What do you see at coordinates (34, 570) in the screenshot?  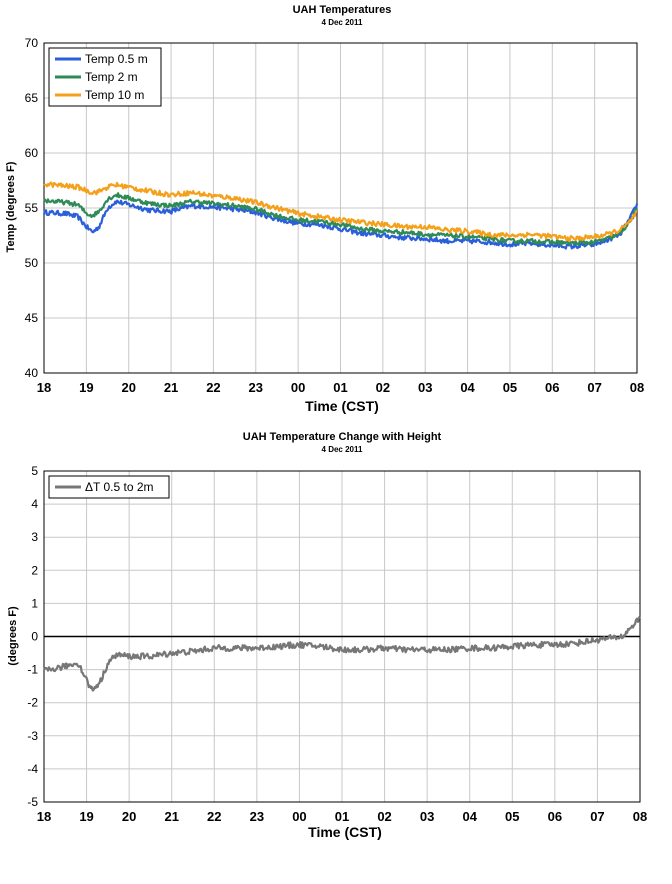 I see `y-tick-label: 2` at bounding box center [34, 570].